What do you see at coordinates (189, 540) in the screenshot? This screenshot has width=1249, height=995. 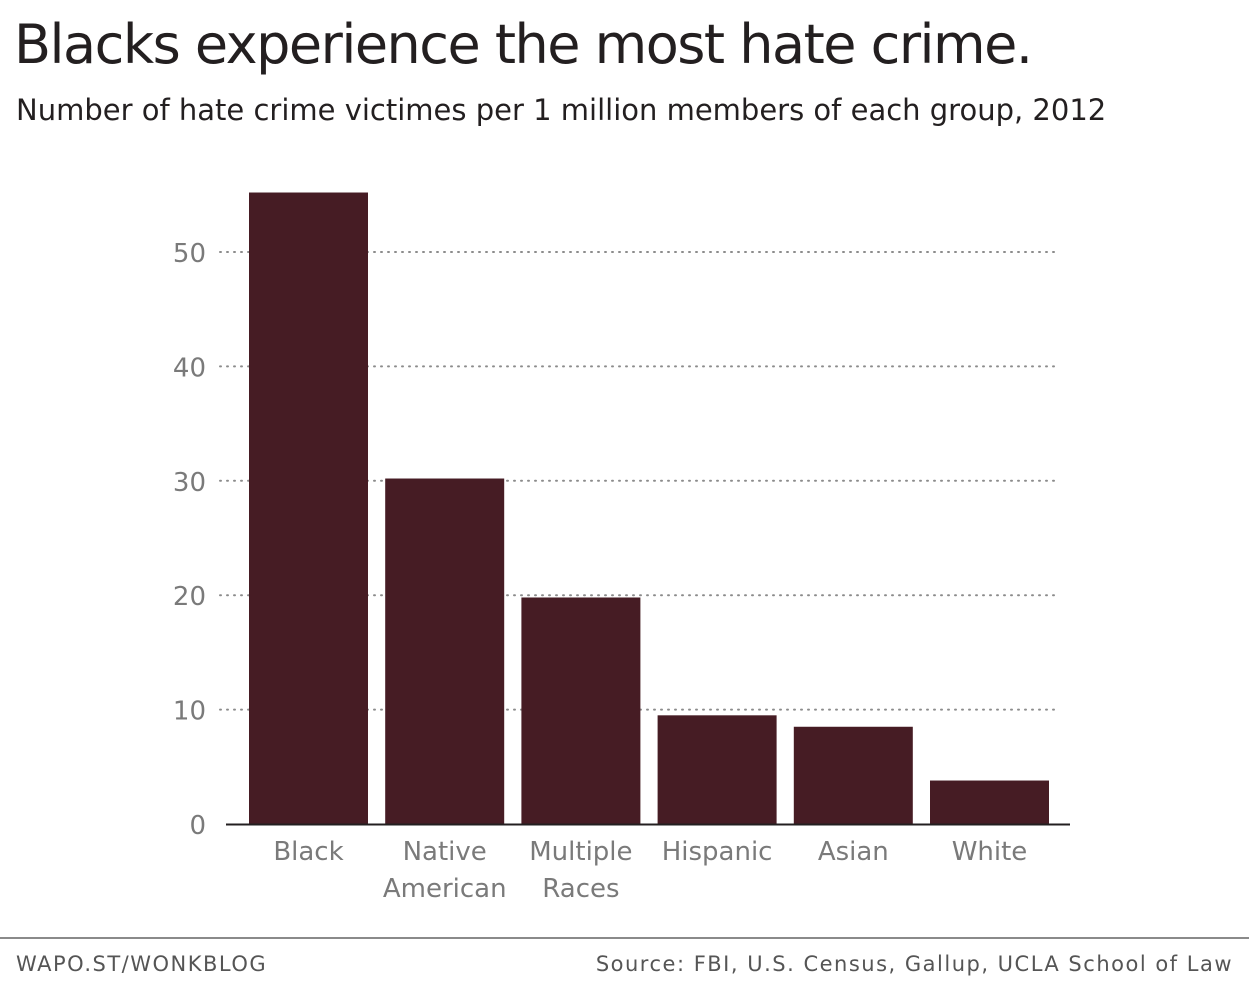 I see `y-axis-tick-labels: 0 10 20 30 40 50` at bounding box center [189, 540].